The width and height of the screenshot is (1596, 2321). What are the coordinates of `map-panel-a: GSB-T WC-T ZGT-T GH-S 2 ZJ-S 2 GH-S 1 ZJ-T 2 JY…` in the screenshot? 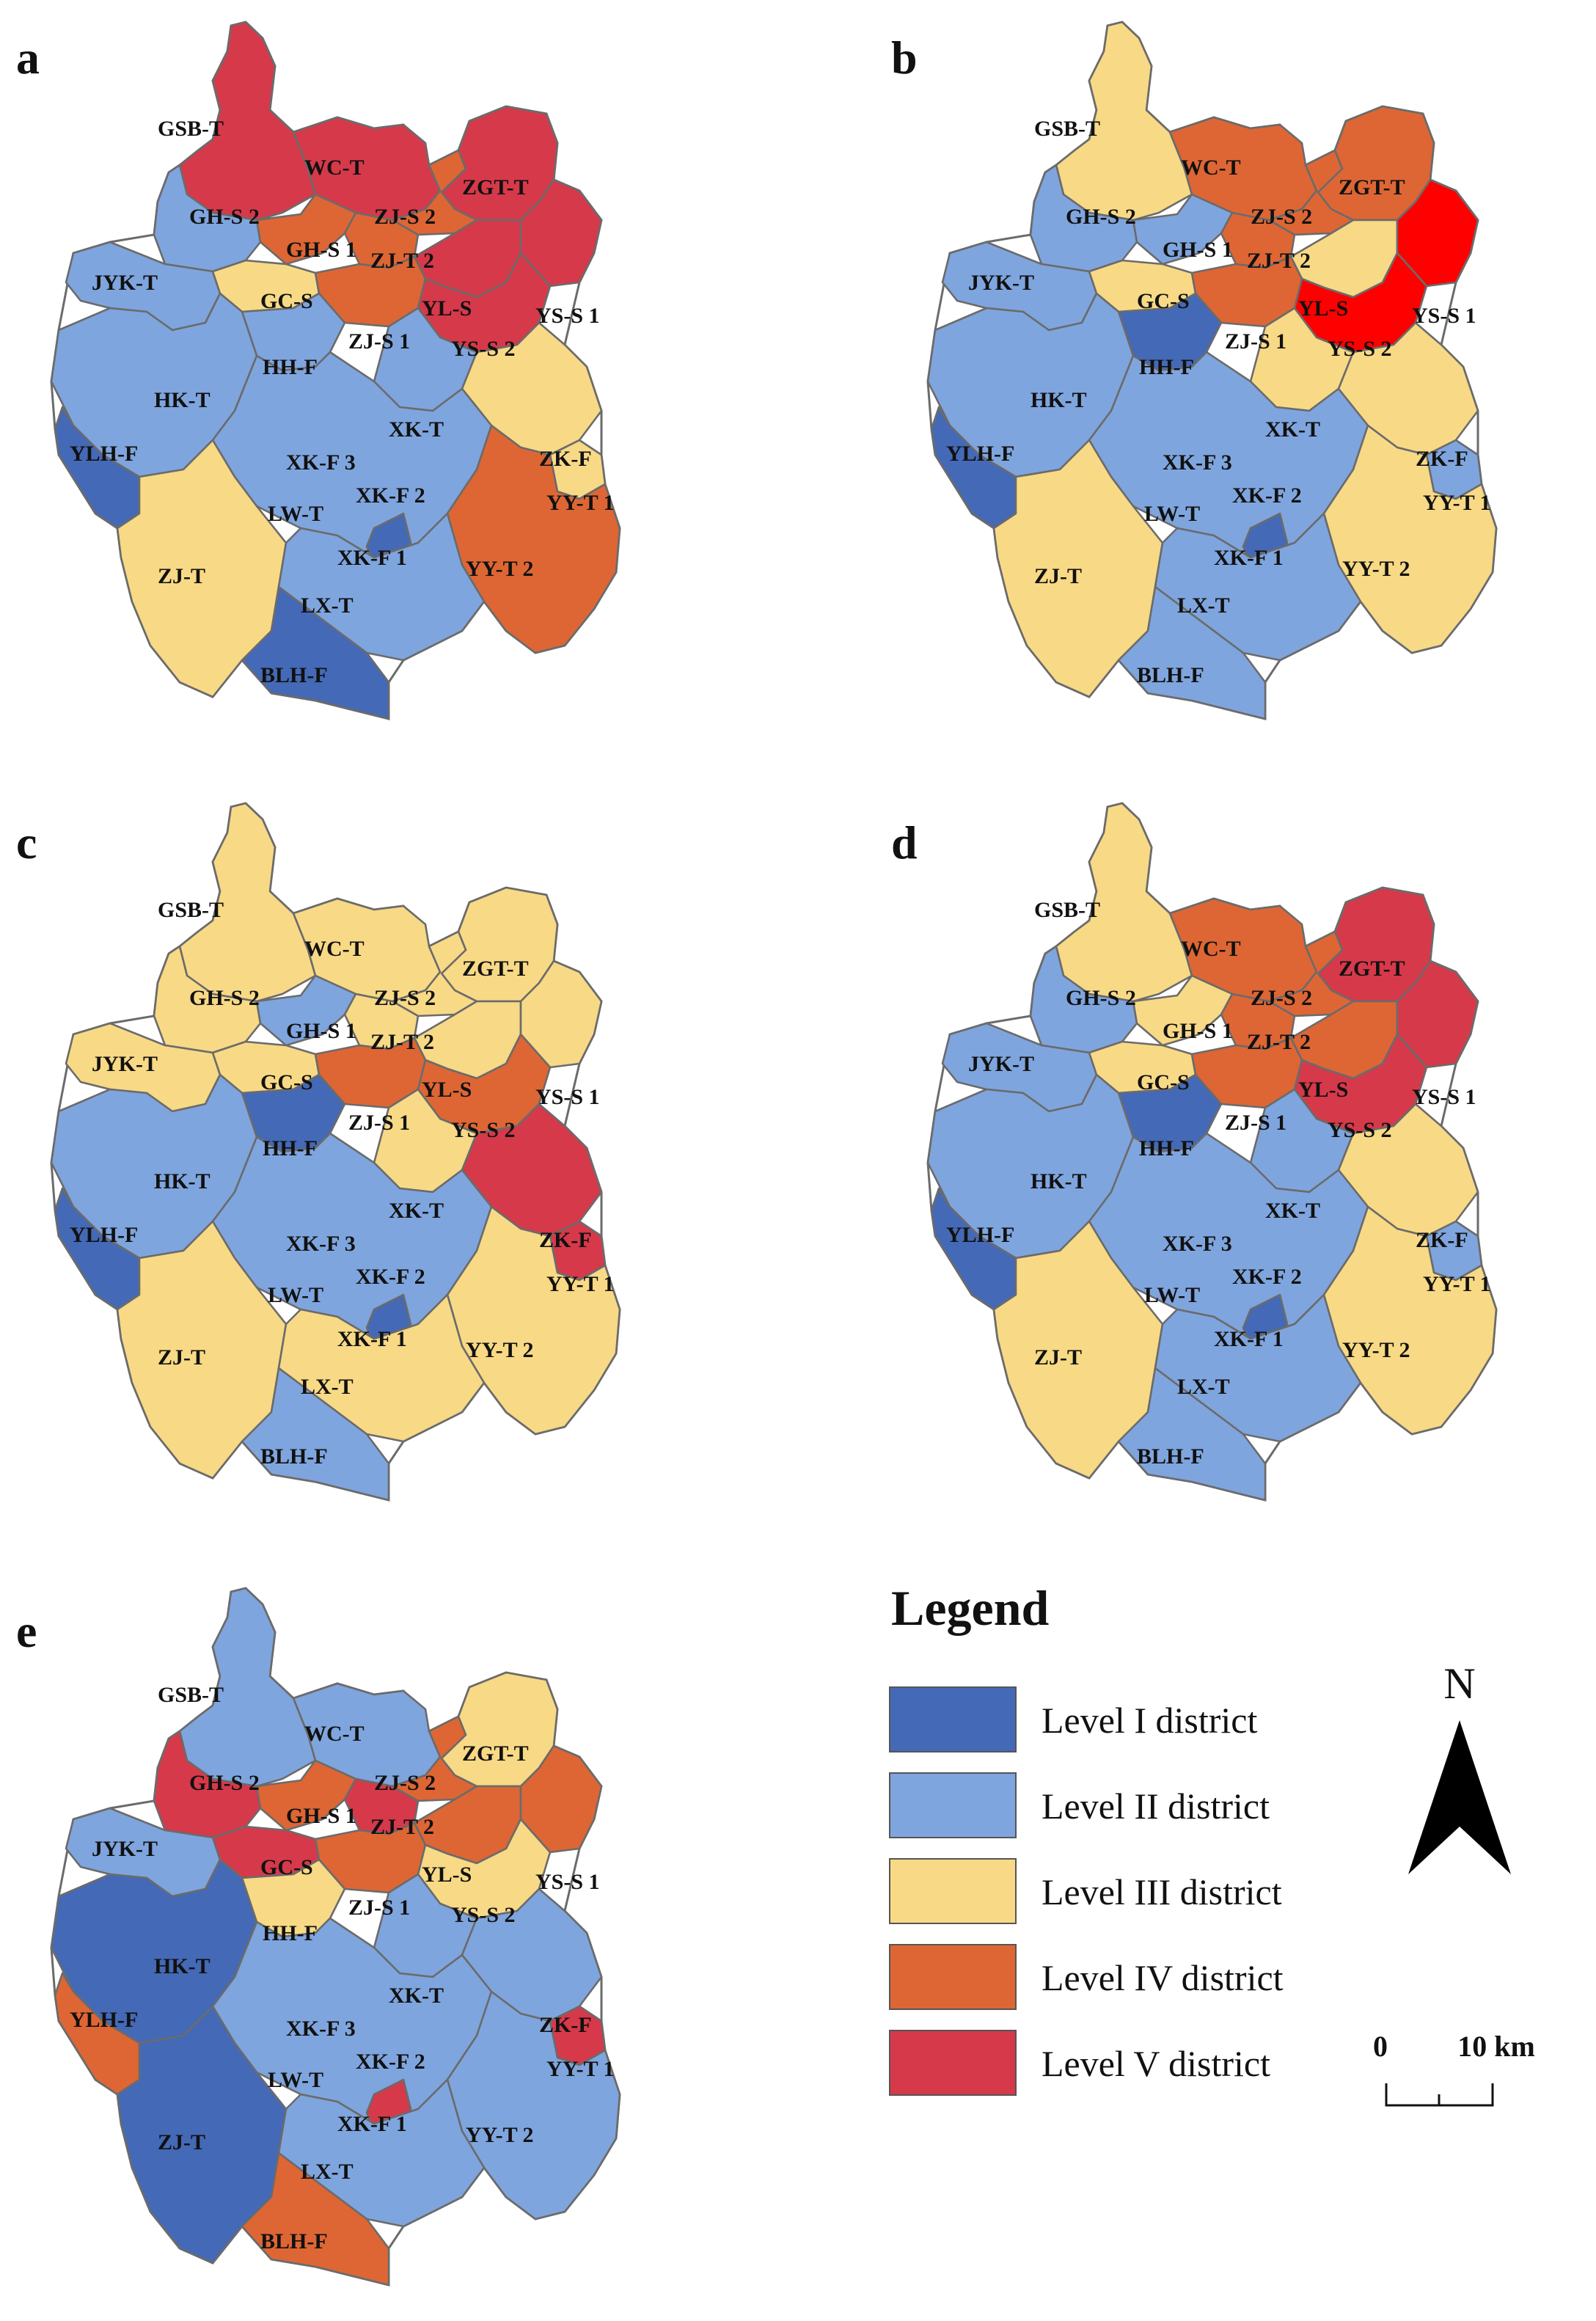 It's located at (335, 370).